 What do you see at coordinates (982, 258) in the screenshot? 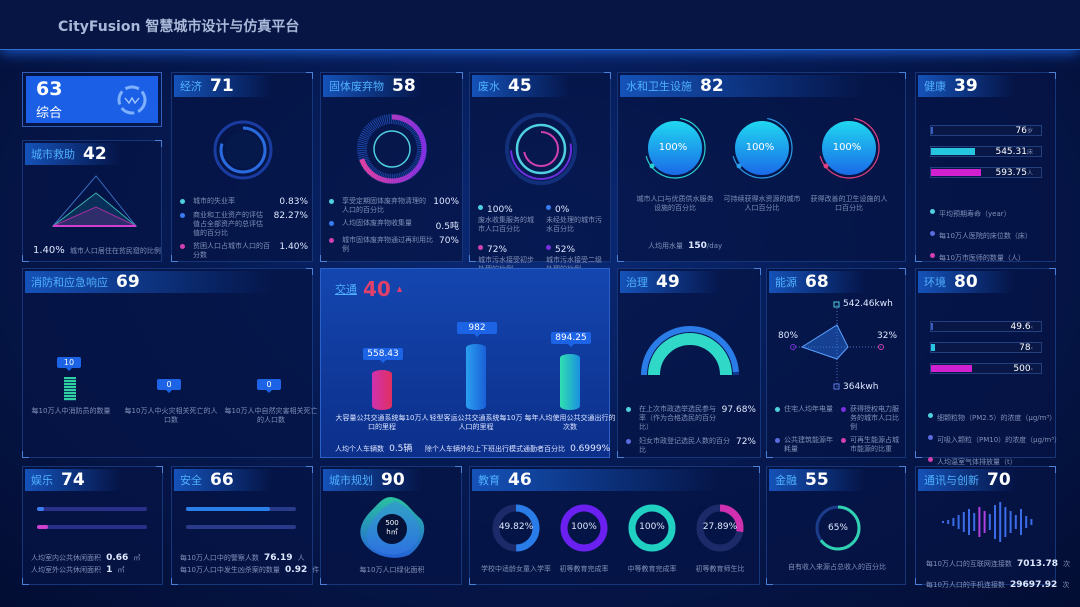
I see `legend-label: 每10万市医师的数量（人）` at bounding box center [982, 258].